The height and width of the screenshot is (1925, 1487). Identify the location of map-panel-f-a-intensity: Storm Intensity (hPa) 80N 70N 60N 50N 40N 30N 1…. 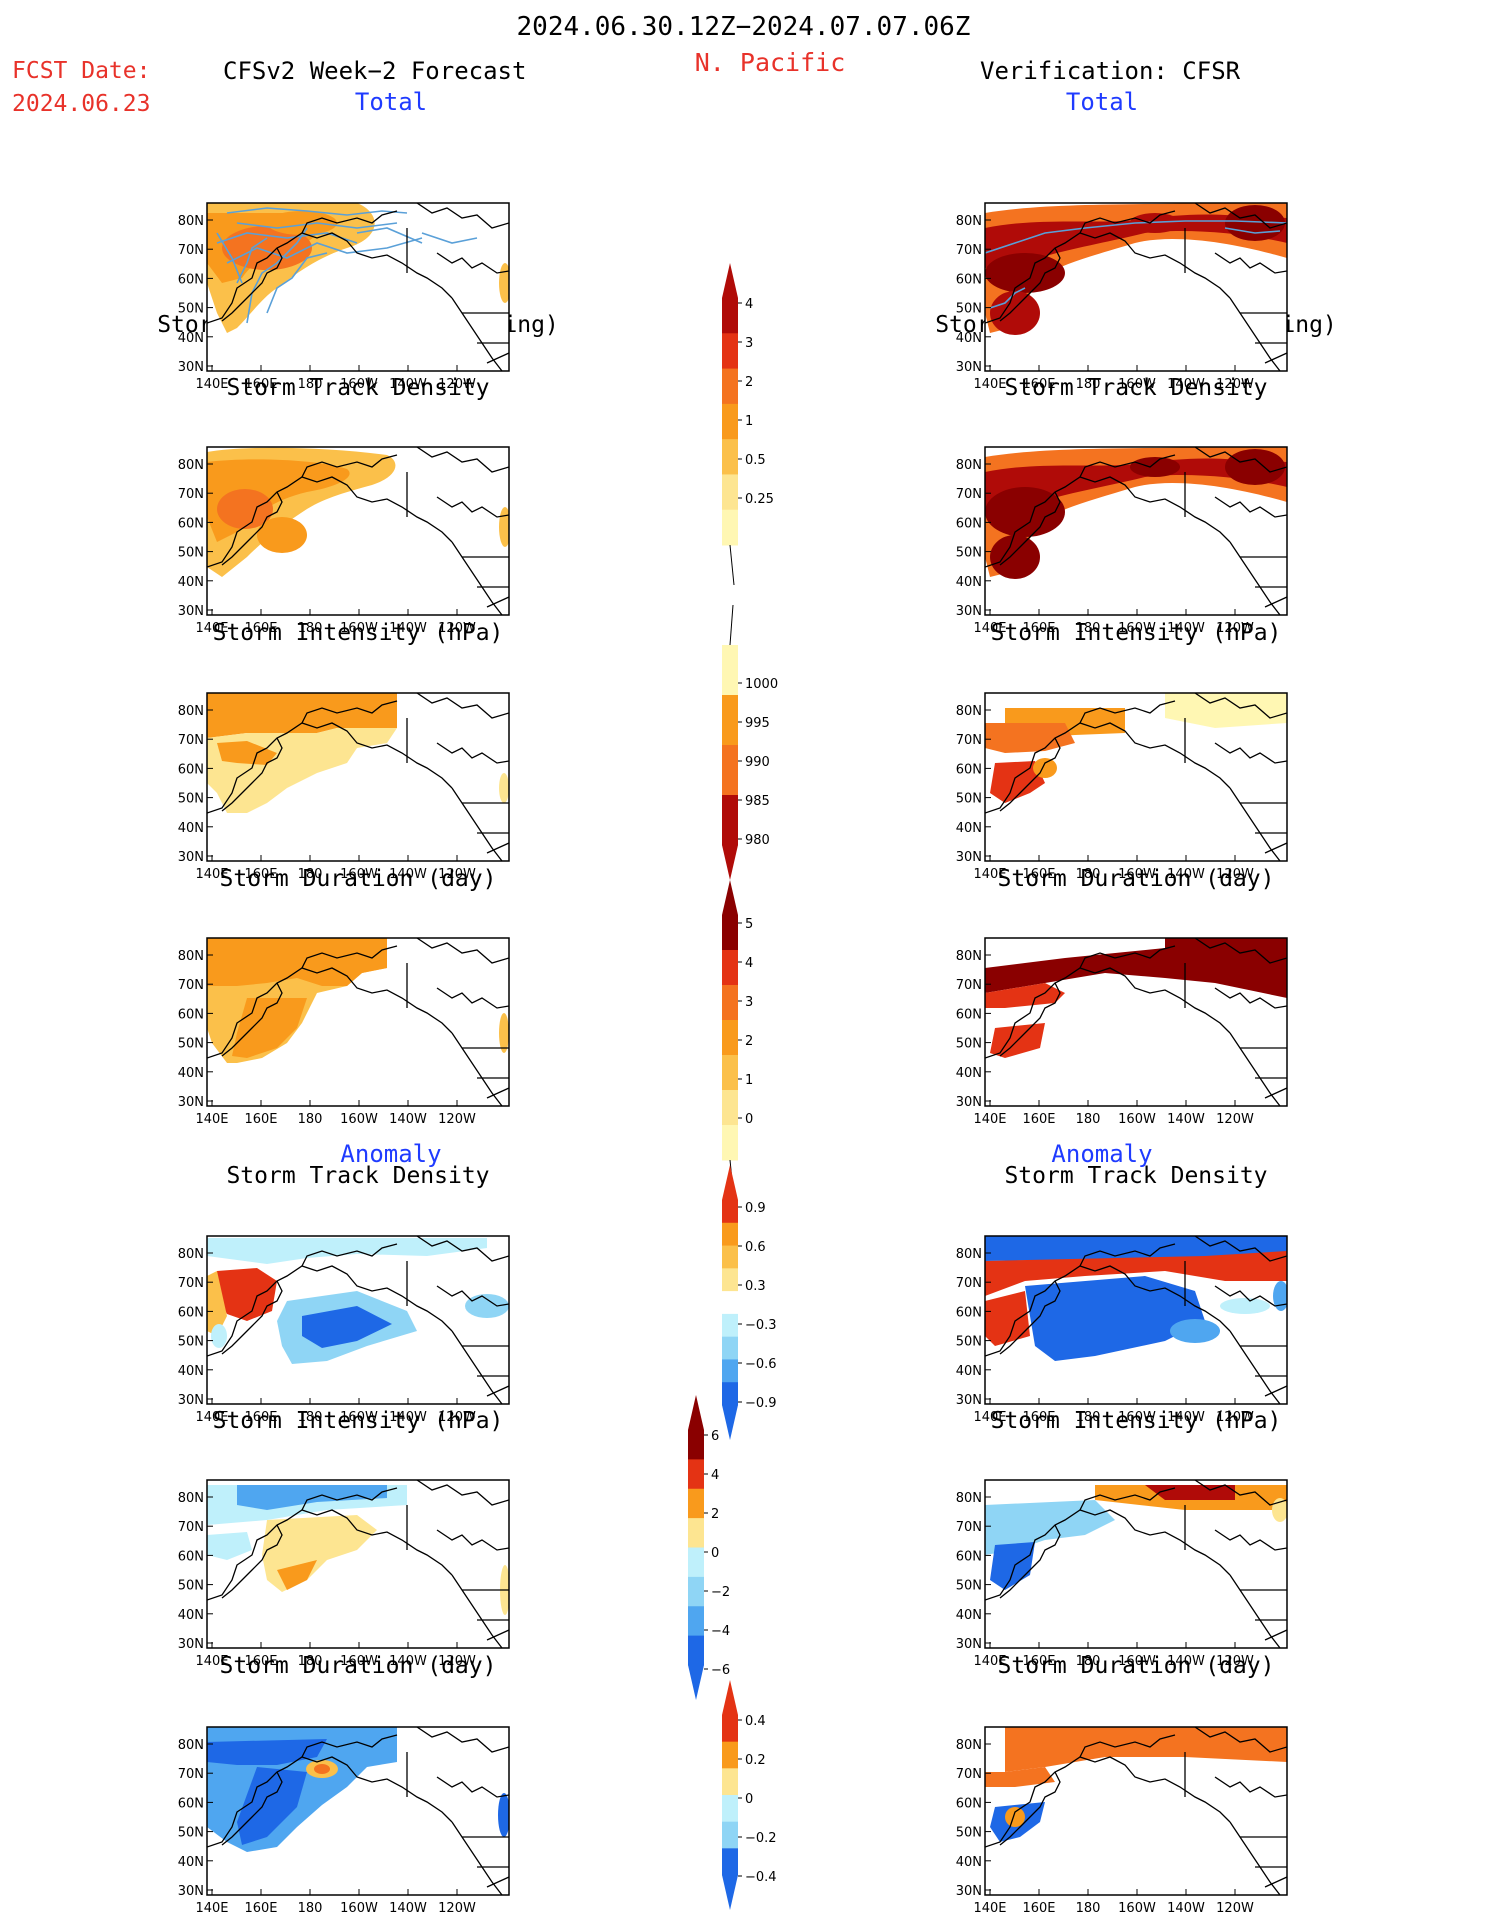
(344, 1538).